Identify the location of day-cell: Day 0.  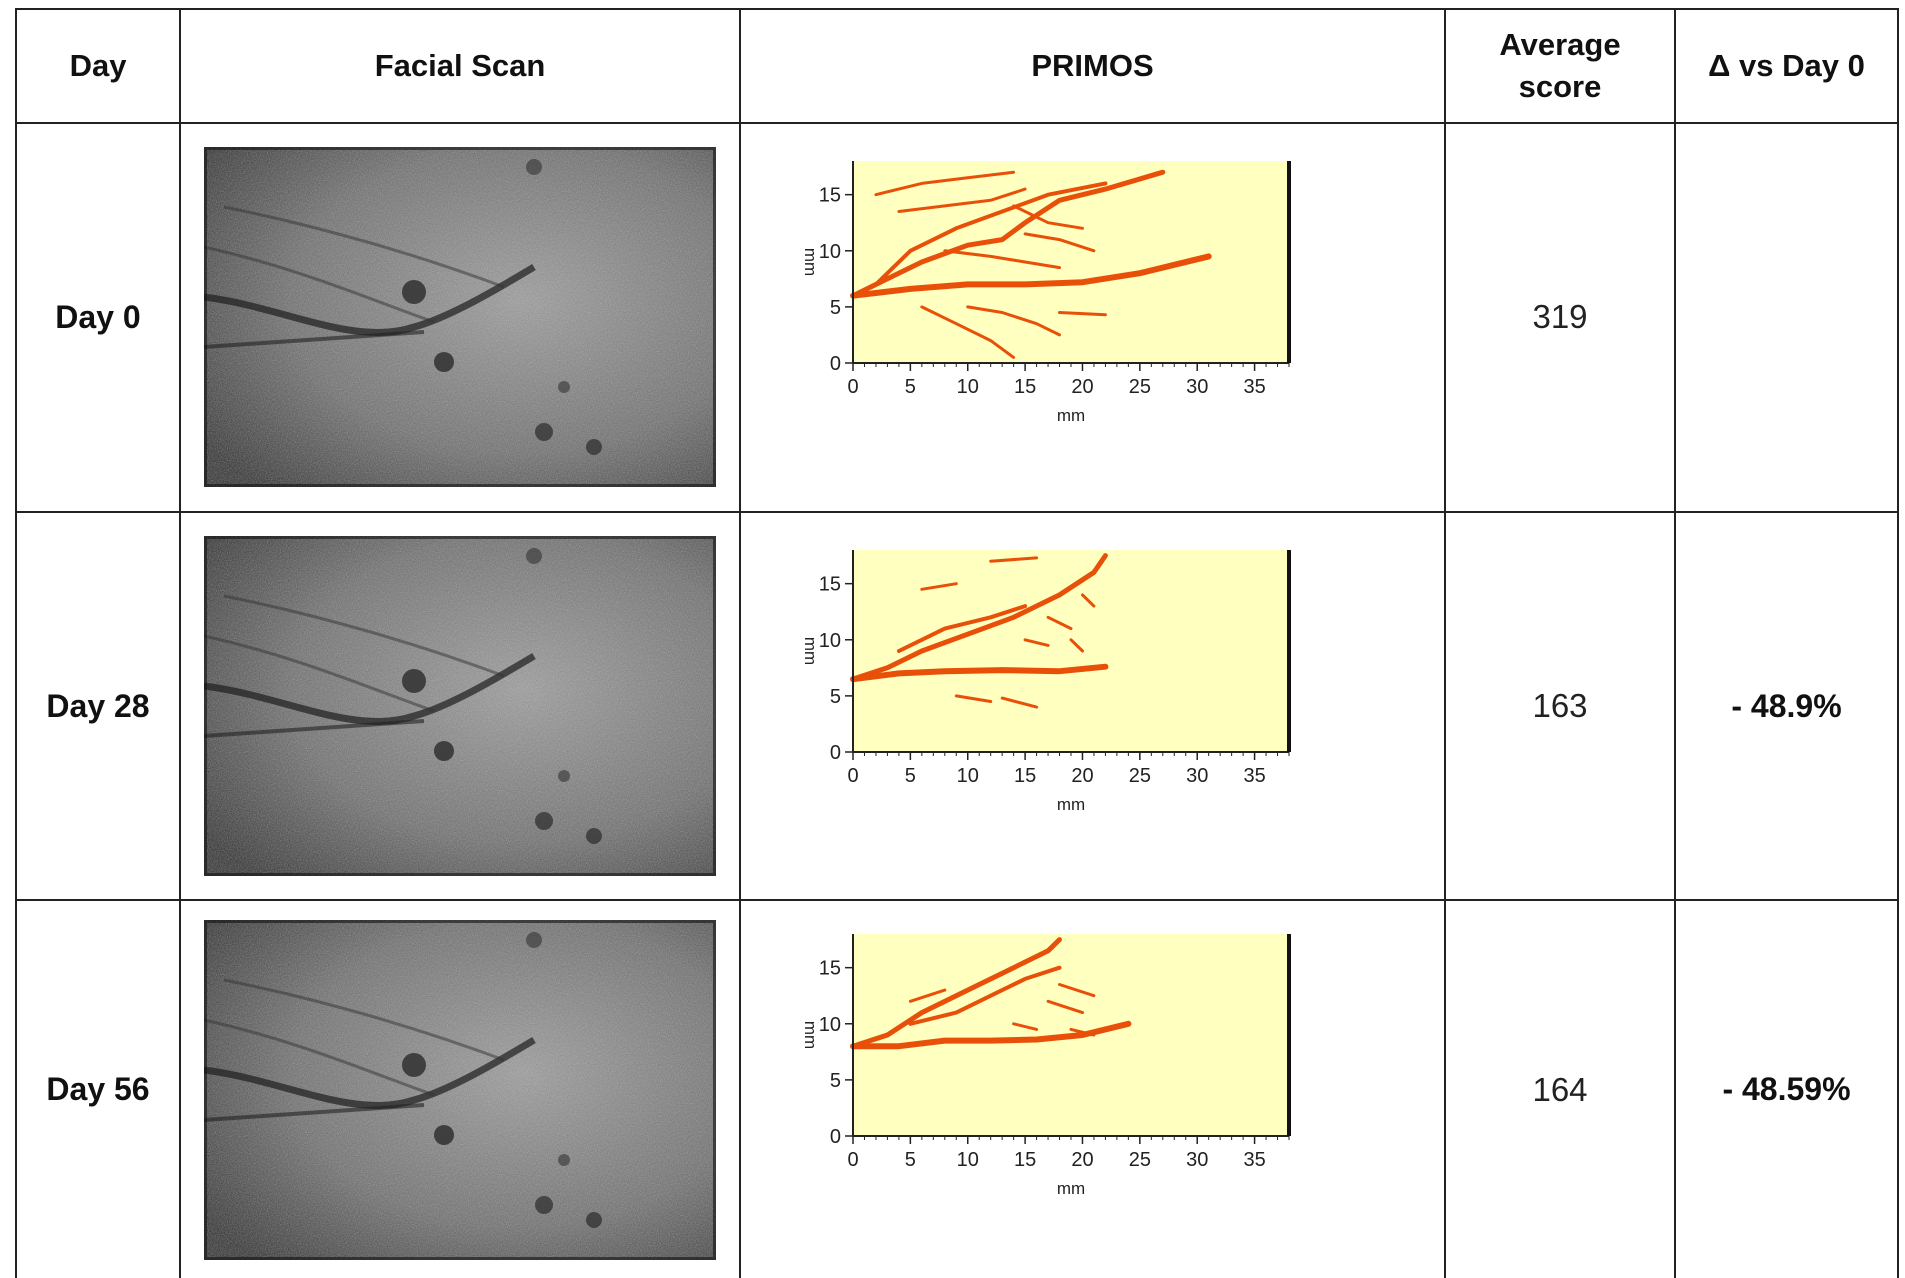
(98, 317).